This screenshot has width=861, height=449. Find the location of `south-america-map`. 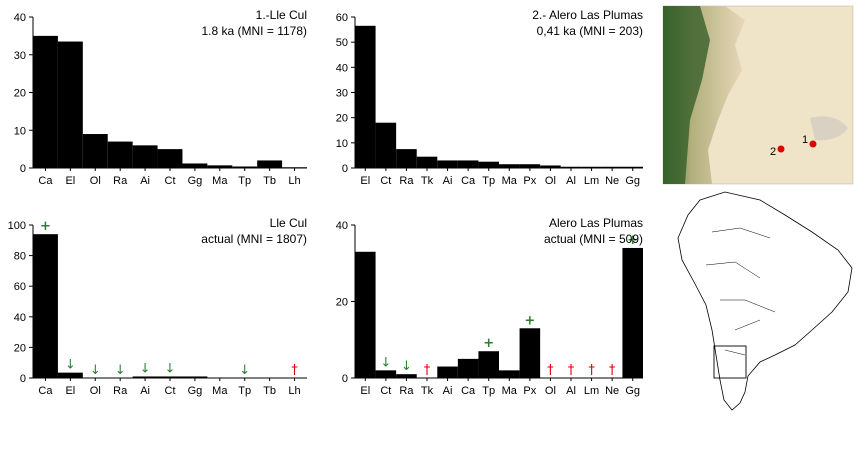

south-america-map is located at coordinates (765, 301).